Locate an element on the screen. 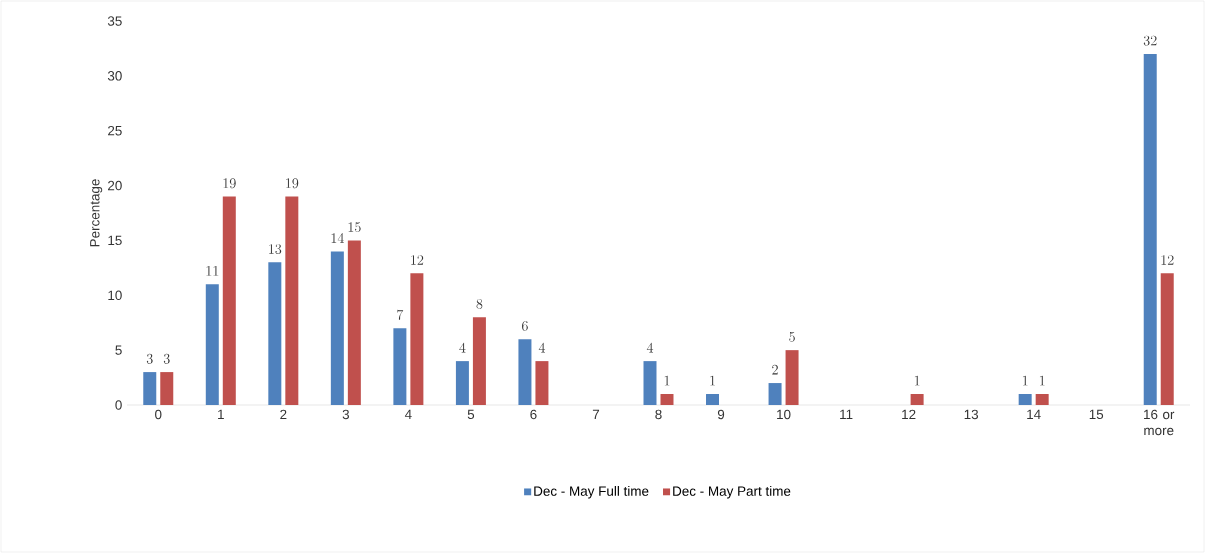 The height and width of the screenshot is (553, 1205). x-tick-label: 15 is located at coordinates (1096, 414).